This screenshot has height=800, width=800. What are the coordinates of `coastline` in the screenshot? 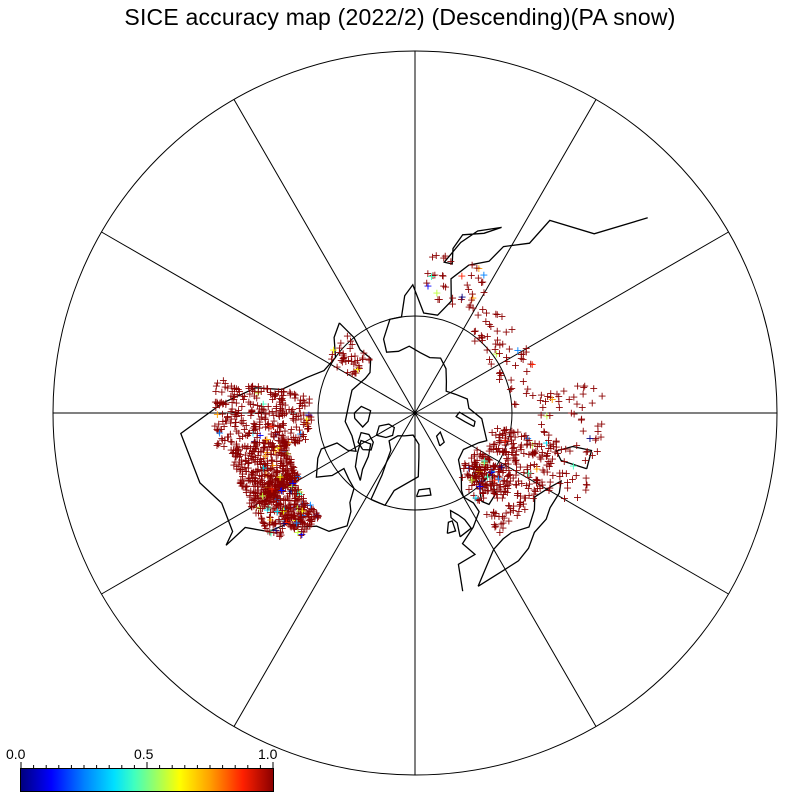 It's located at (574, 457).